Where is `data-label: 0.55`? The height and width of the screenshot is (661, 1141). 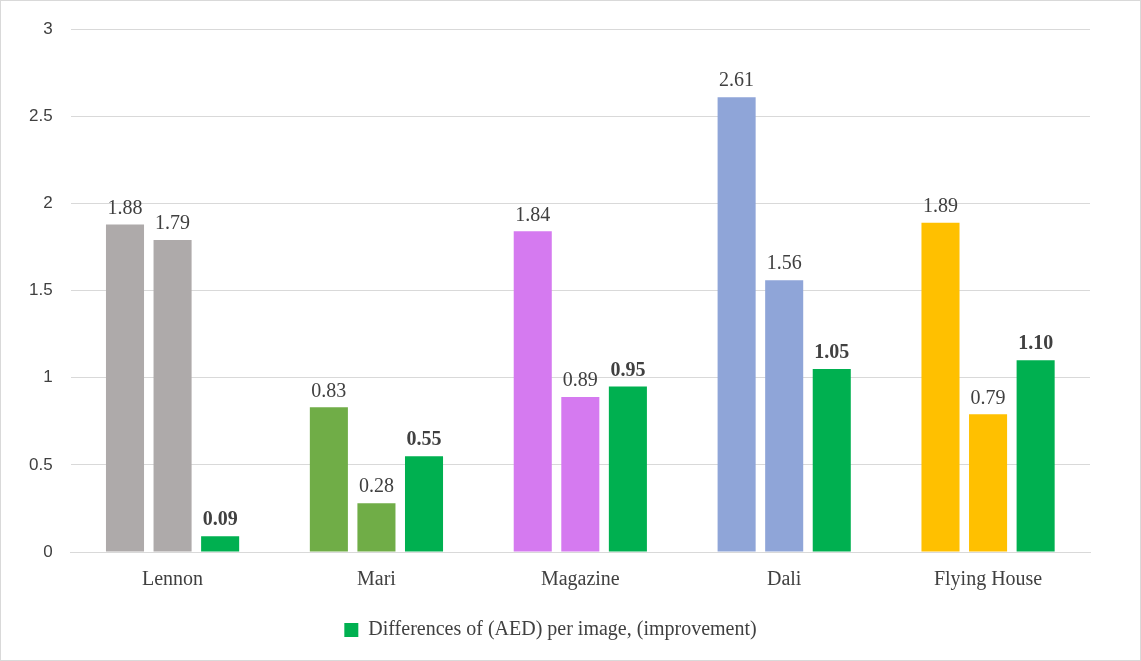
data-label: 0.55 is located at coordinates (424, 438).